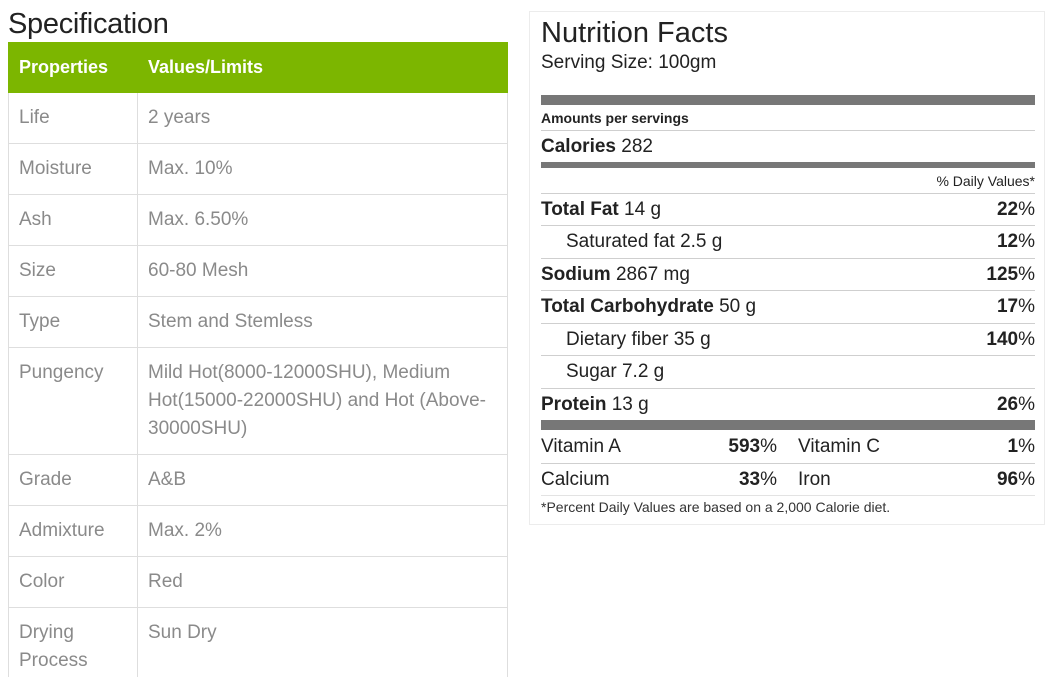  Describe the element at coordinates (578, 146) in the screenshot. I see `calories-label: Calories` at that location.